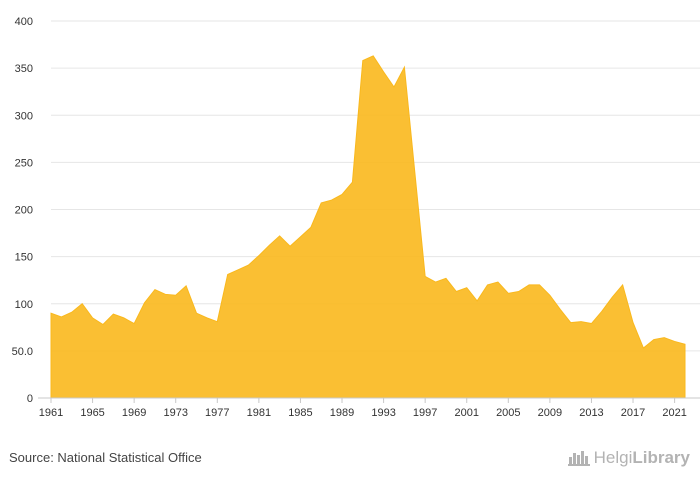 The width and height of the screenshot is (700, 483). Describe the element at coordinates (24, 69) in the screenshot. I see `y-tick-label: 350` at that location.